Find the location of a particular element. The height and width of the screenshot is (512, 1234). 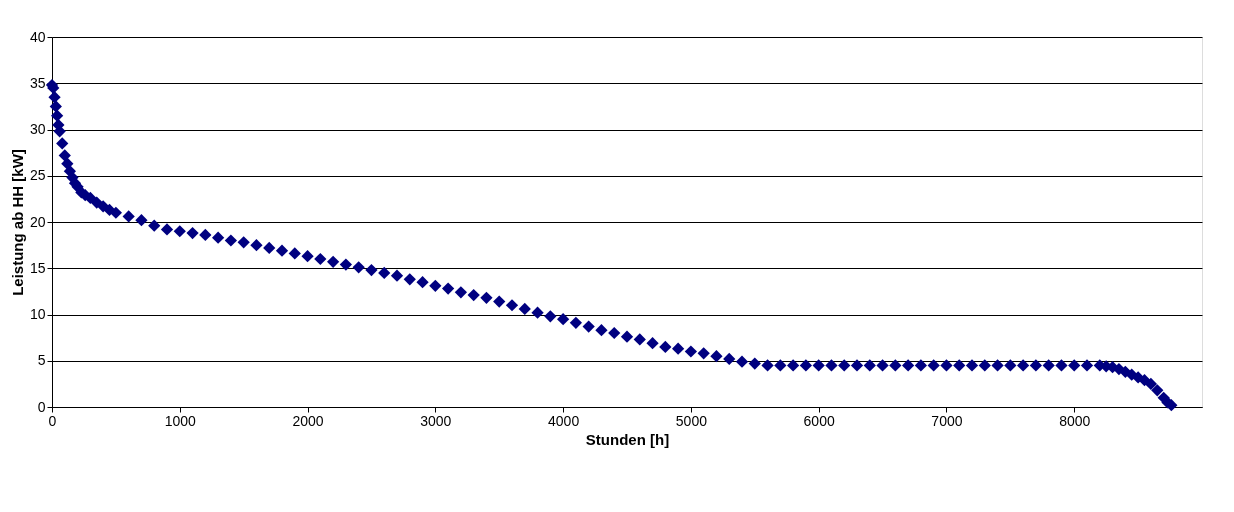

y-tick-label: 40 is located at coordinates (37, 36).